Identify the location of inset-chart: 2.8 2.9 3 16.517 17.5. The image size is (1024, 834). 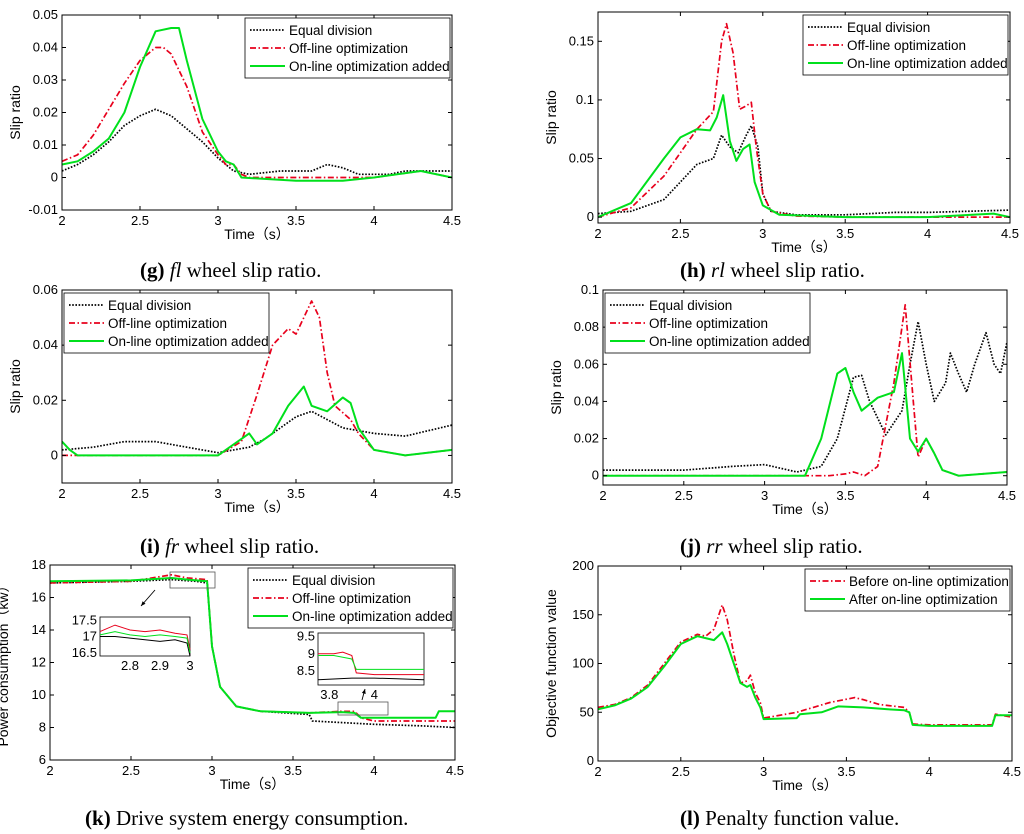
(133, 642).